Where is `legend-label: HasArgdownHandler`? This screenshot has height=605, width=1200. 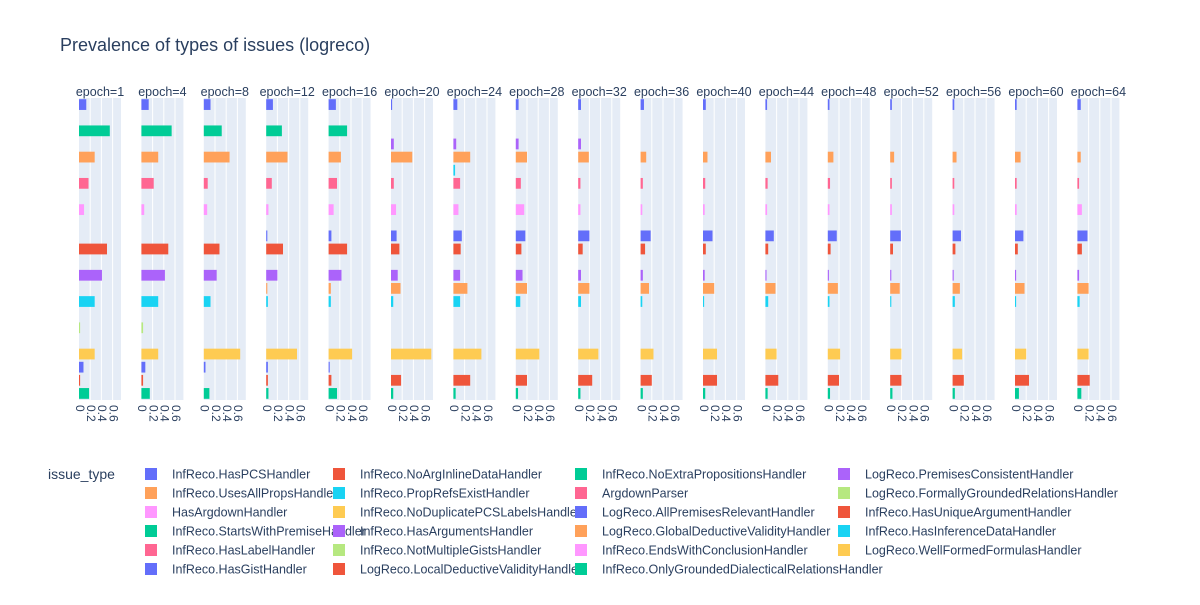 legend-label: HasArgdownHandler is located at coordinates (229, 513).